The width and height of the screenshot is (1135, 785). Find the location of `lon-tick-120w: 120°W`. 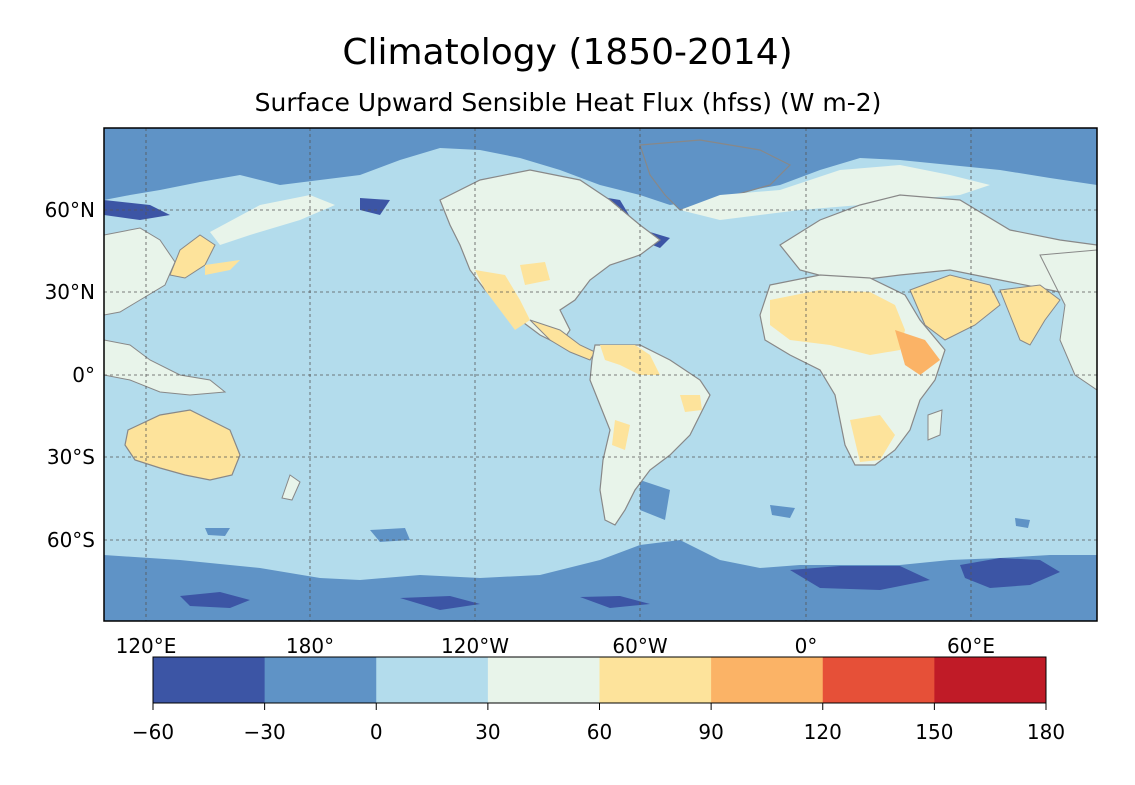

lon-tick-120w: 120°W is located at coordinates (475, 646).